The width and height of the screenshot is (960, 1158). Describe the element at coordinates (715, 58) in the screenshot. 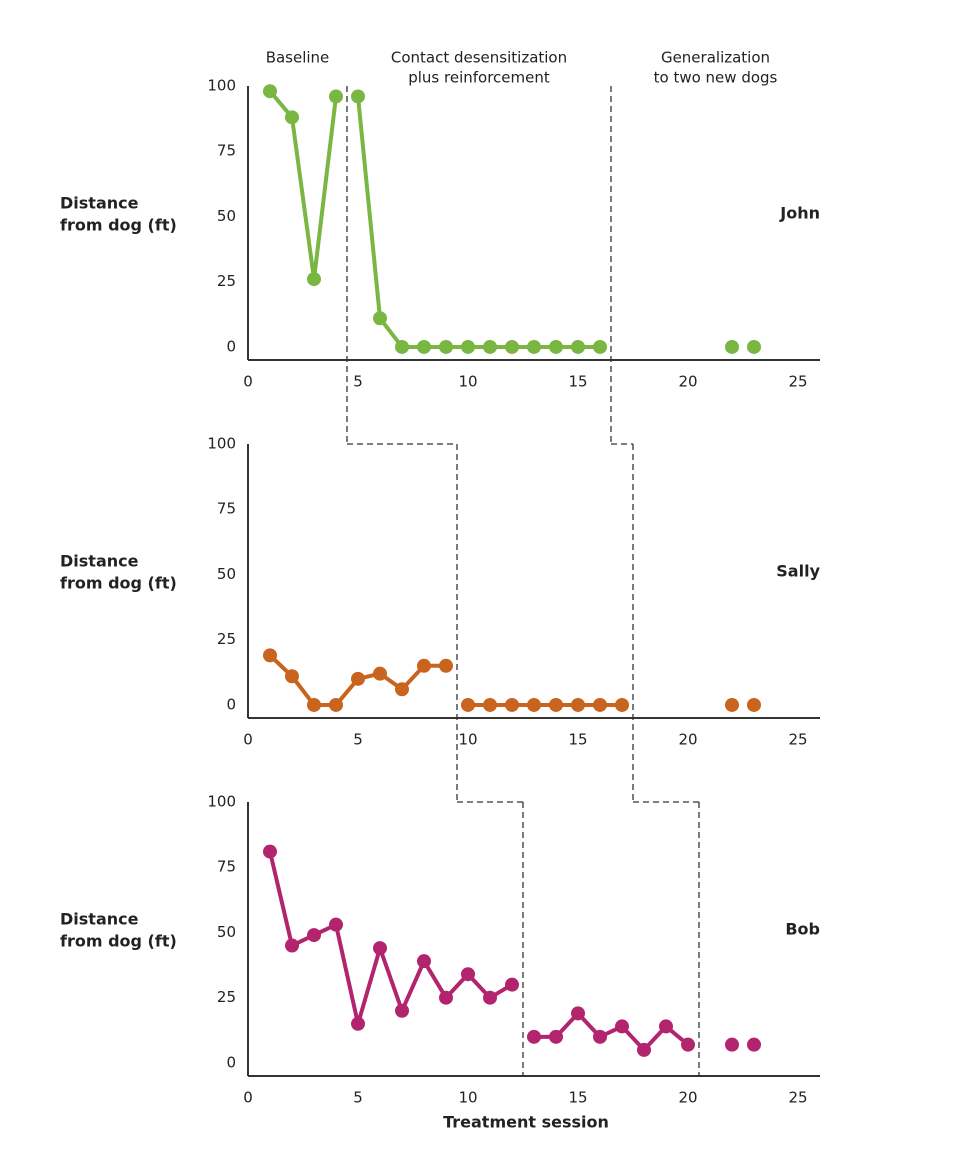

I see `phase-label: Generalization` at that location.